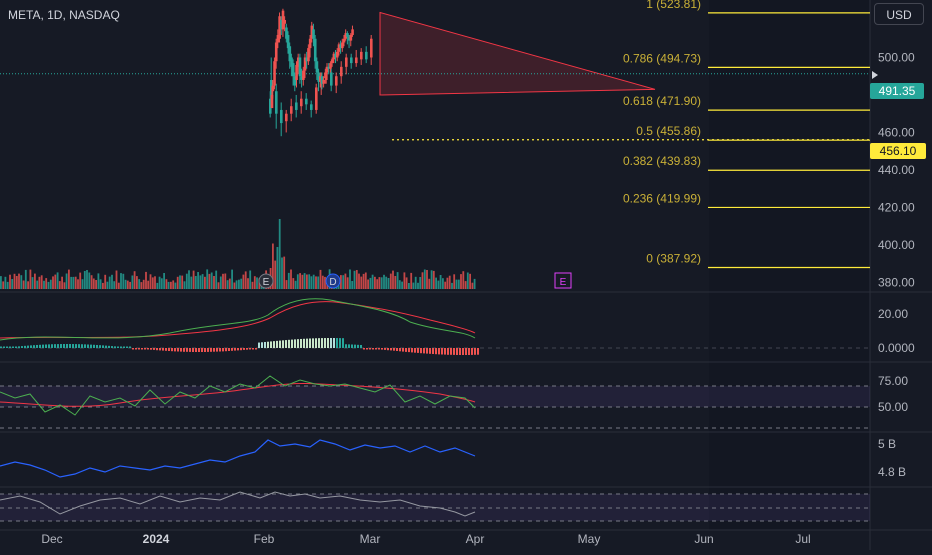 This screenshot has width=932, height=555. Describe the element at coordinates (899, 14) in the screenshot. I see `currency-button: USD` at that location.